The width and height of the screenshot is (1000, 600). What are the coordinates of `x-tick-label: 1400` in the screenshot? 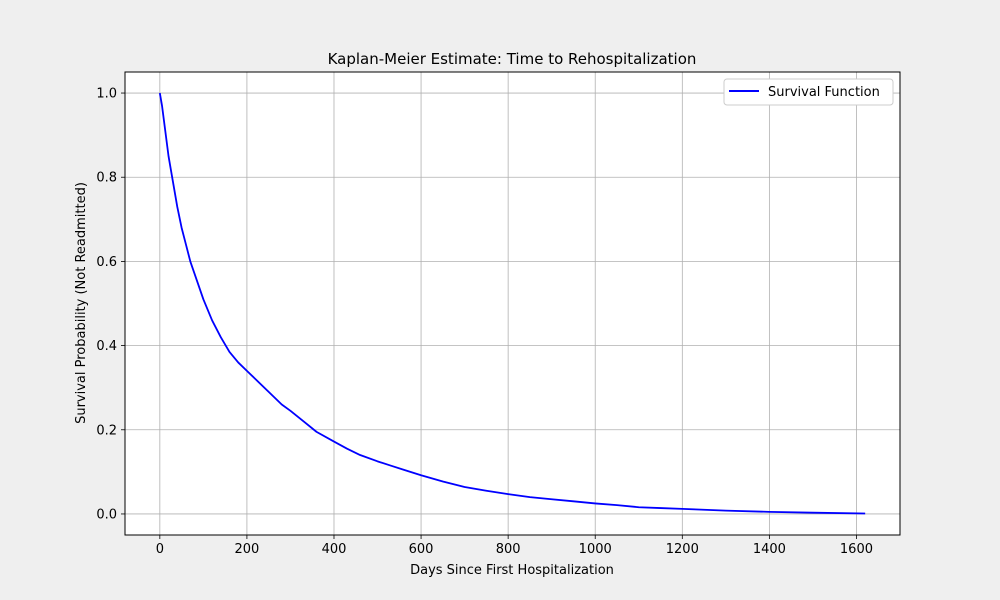 It's located at (769, 549).